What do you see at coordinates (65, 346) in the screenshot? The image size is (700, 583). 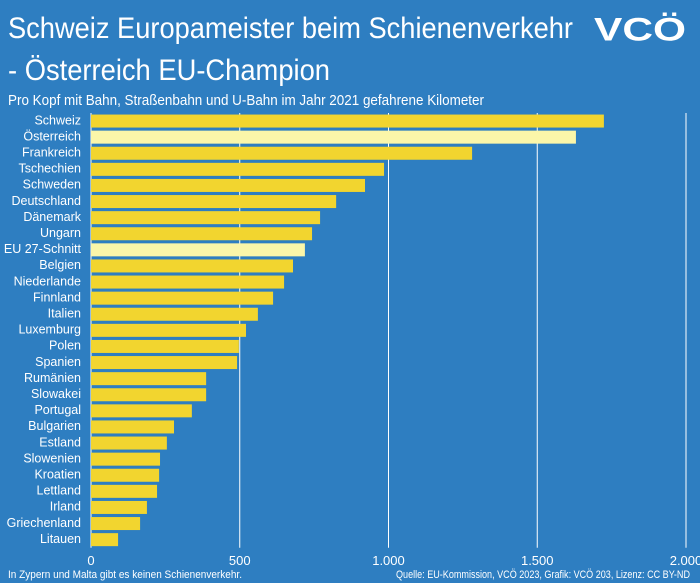 I see `y-tick-label: Polen` at bounding box center [65, 346].